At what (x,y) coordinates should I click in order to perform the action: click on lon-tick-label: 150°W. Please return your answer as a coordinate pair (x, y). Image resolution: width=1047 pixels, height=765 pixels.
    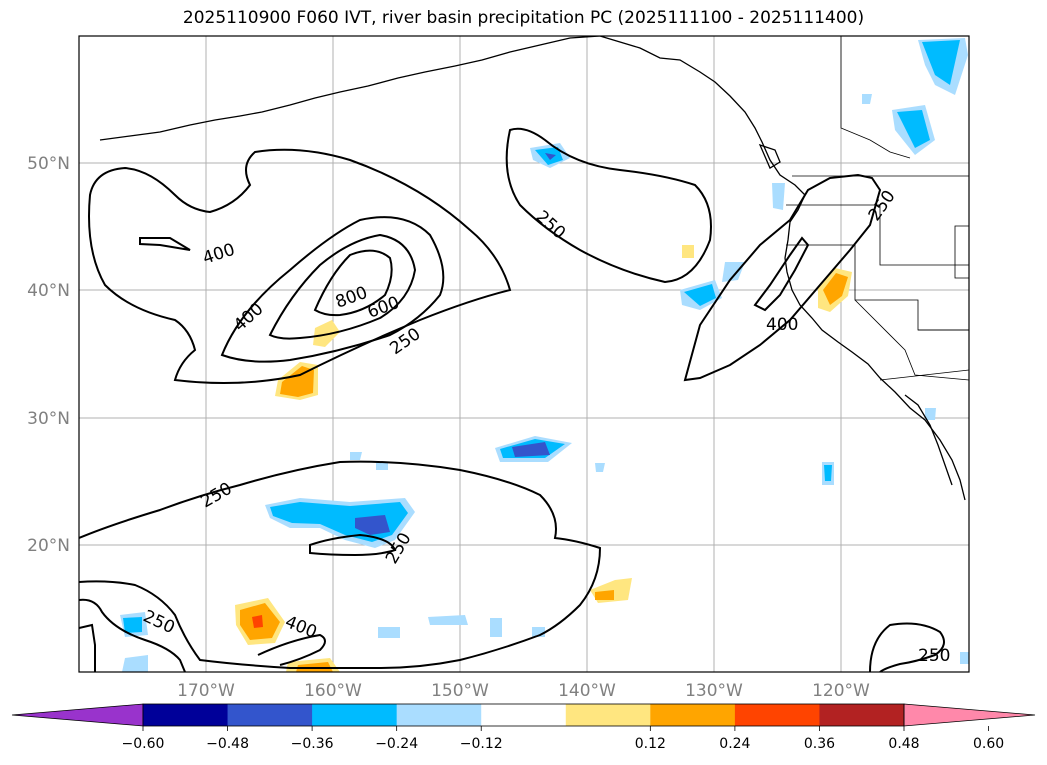
    Looking at the image, I should click on (460, 691).